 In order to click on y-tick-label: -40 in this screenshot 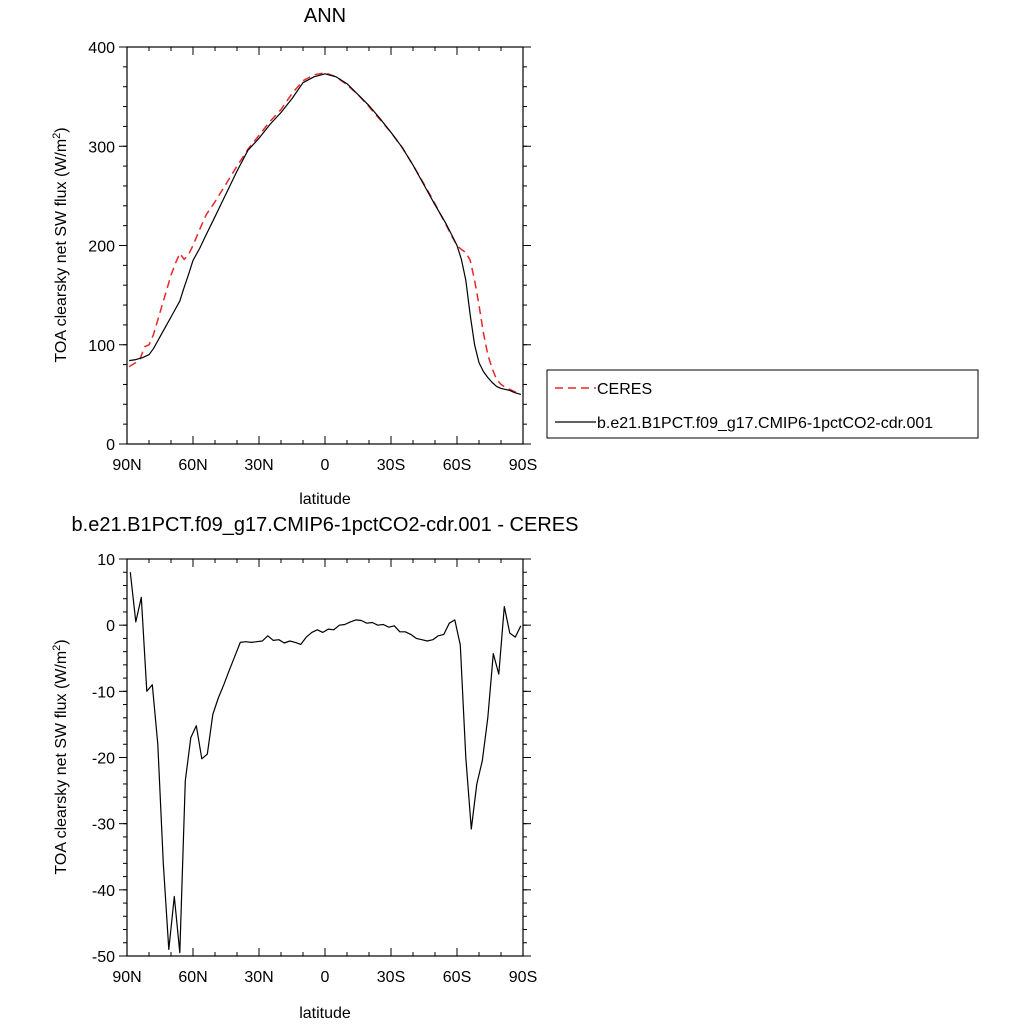, I will do `click(103, 891)`.